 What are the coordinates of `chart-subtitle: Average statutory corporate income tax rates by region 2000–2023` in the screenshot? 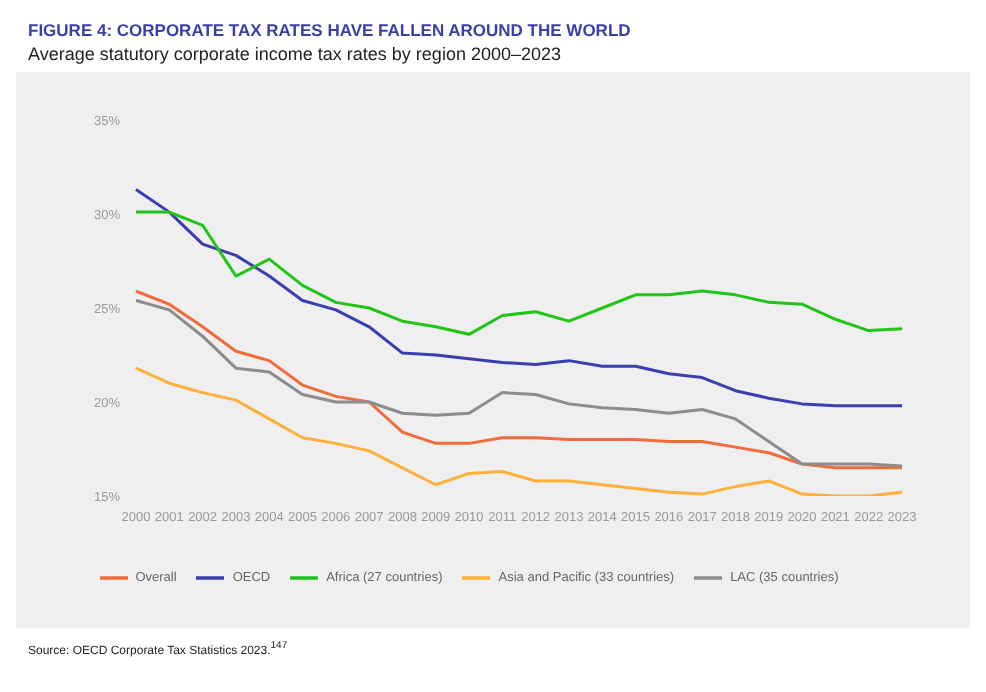 It's located at (294, 55).